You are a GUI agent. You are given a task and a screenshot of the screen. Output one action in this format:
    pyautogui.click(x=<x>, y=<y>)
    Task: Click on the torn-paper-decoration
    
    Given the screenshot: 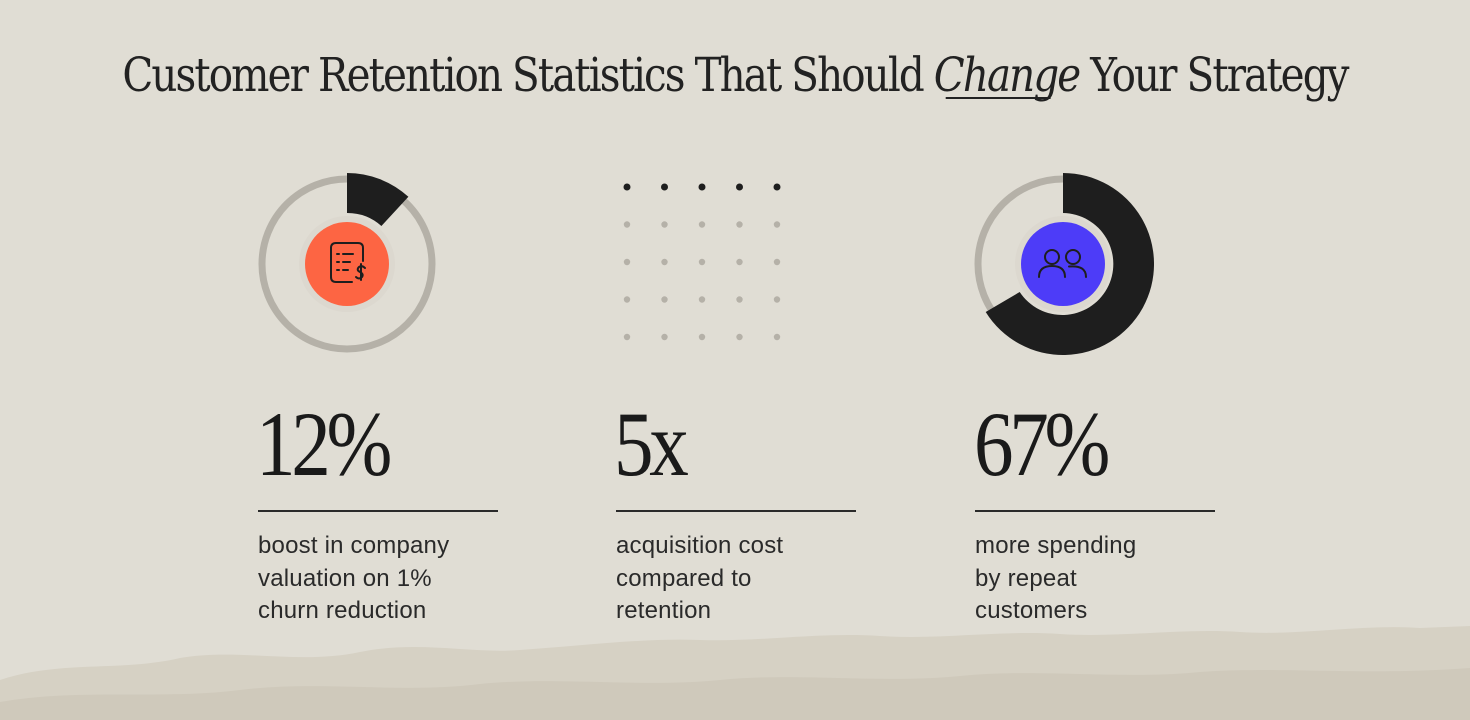 What is the action you would take?
    pyautogui.click(x=735, y=673)
    